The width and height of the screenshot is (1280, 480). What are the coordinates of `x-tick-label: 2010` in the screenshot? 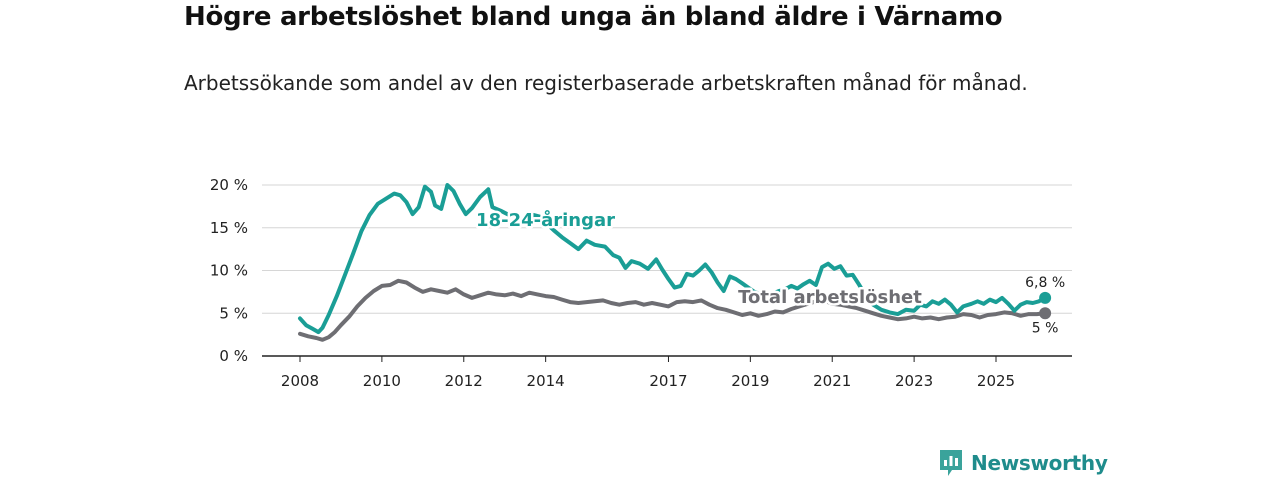 It's located at (382, 381).